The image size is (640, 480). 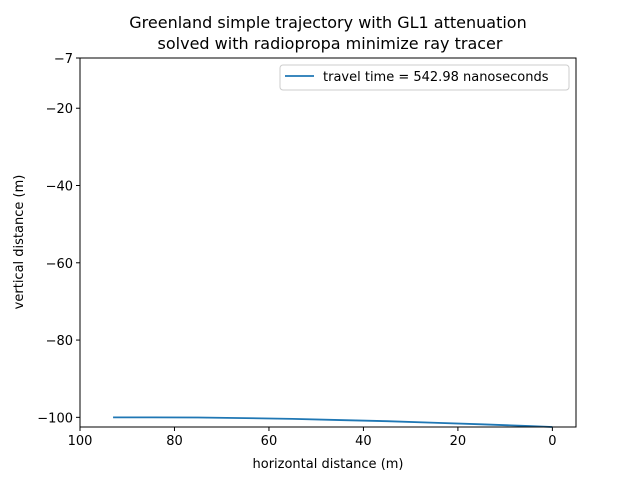 I want to click on y-tick-label: −60, so click(x=59, y=264).